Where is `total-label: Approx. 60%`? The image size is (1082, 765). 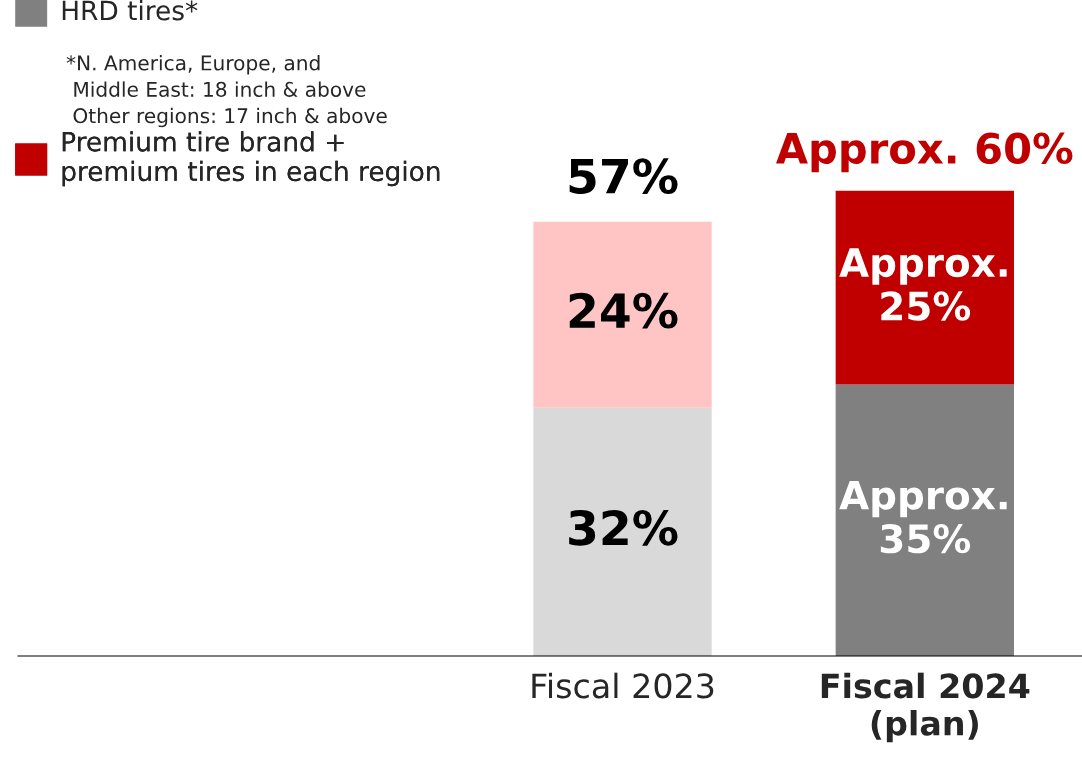
total-label: Approx. 60% is located at coordinates (924, 152).